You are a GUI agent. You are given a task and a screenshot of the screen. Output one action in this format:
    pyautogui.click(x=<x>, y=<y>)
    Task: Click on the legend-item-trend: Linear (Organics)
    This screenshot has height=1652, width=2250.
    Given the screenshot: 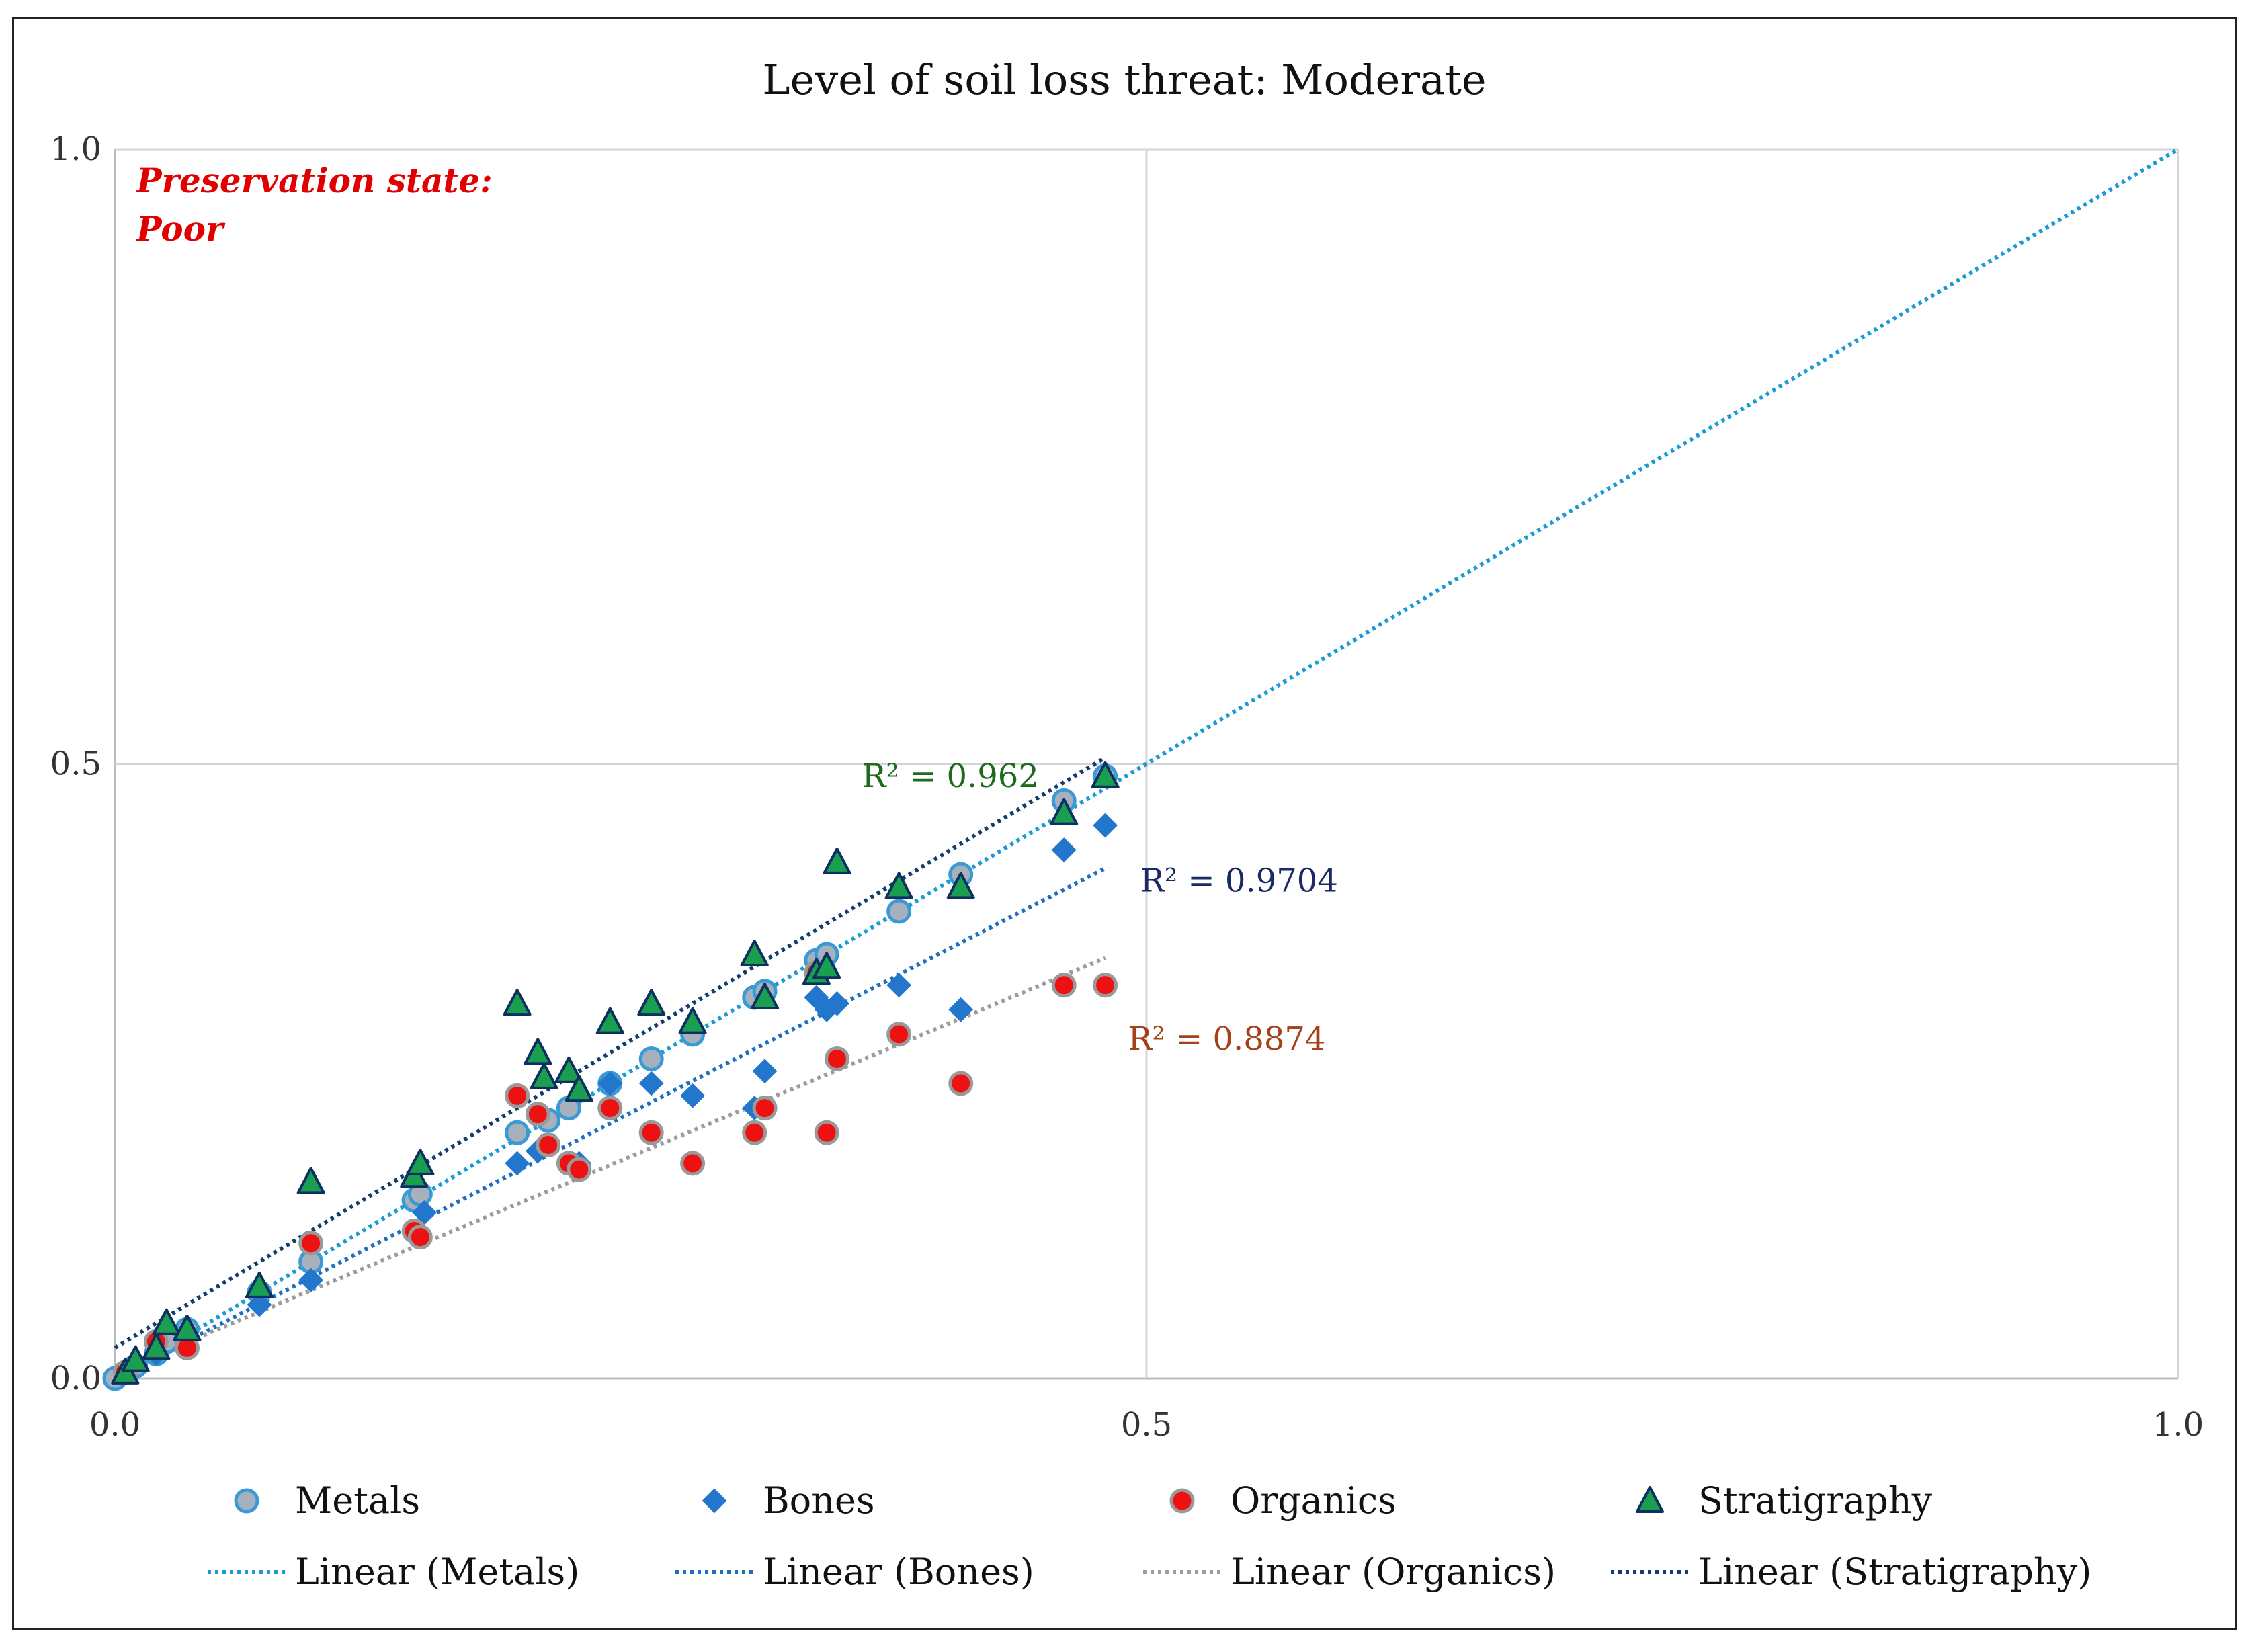 What is the action you would take?
    pyautogui.click(x=1349, y=1572)
    